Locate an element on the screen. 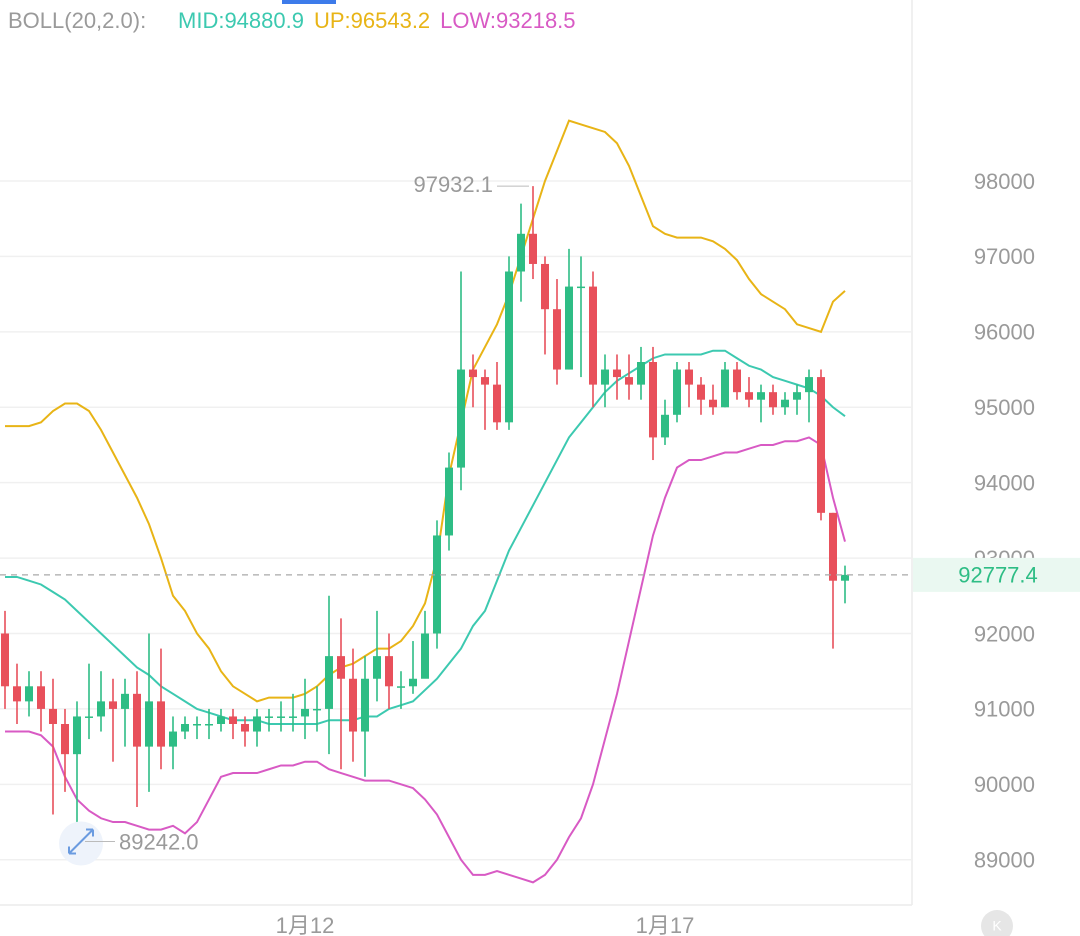 This screenshot has height=936, width=1080. y-tick-label: 94000 is located at coordinates (1004, 482).